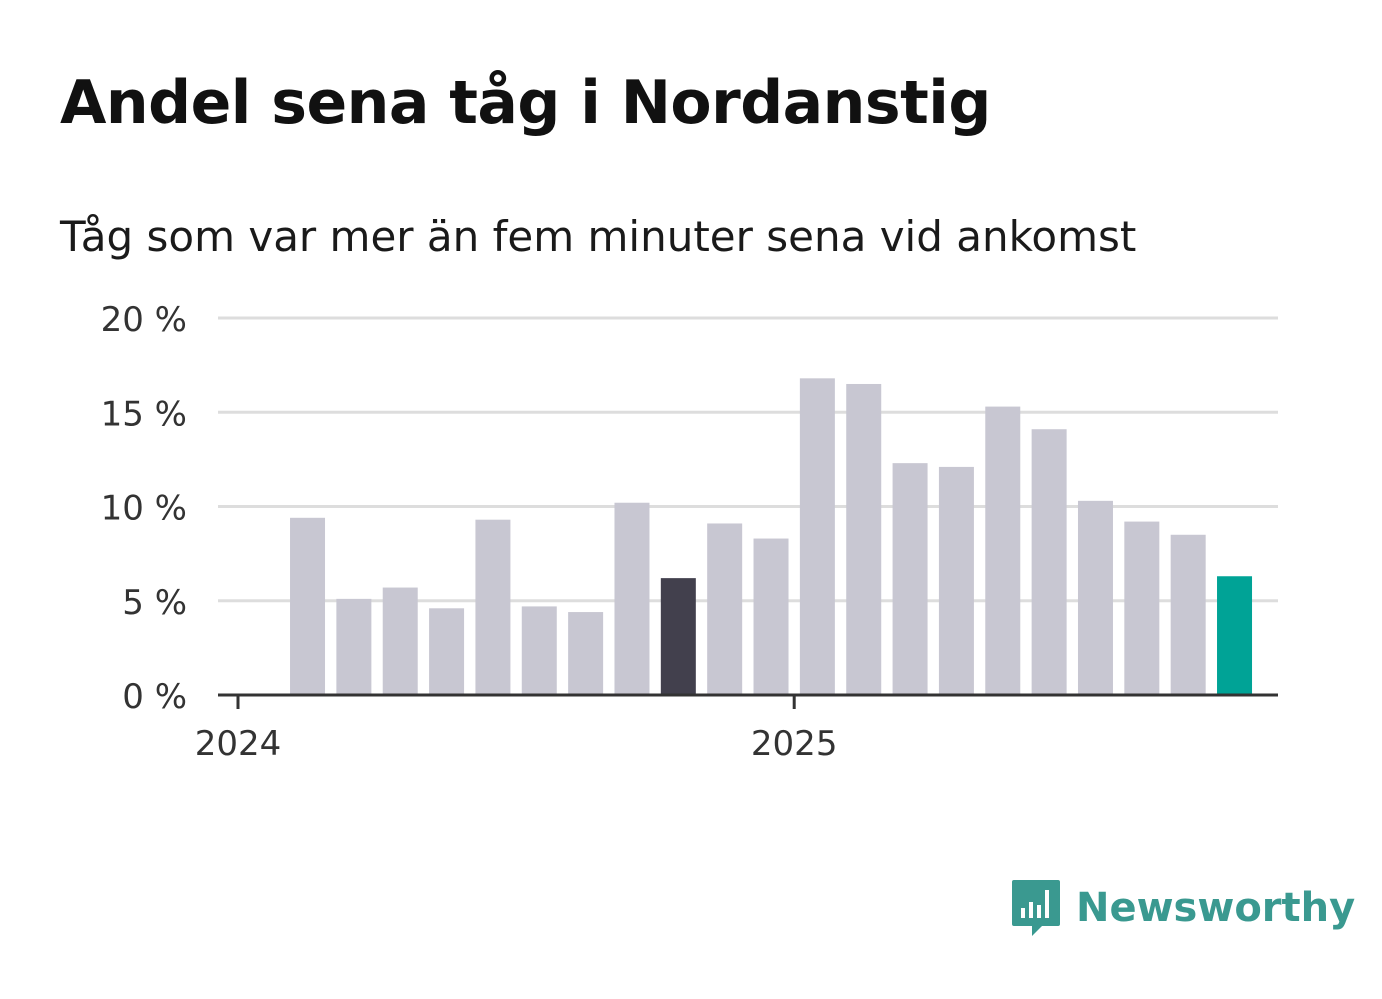  Describe the element at coordinates (794, 744) in the screenshot. I see `x-tick-label: 2025` at that location.